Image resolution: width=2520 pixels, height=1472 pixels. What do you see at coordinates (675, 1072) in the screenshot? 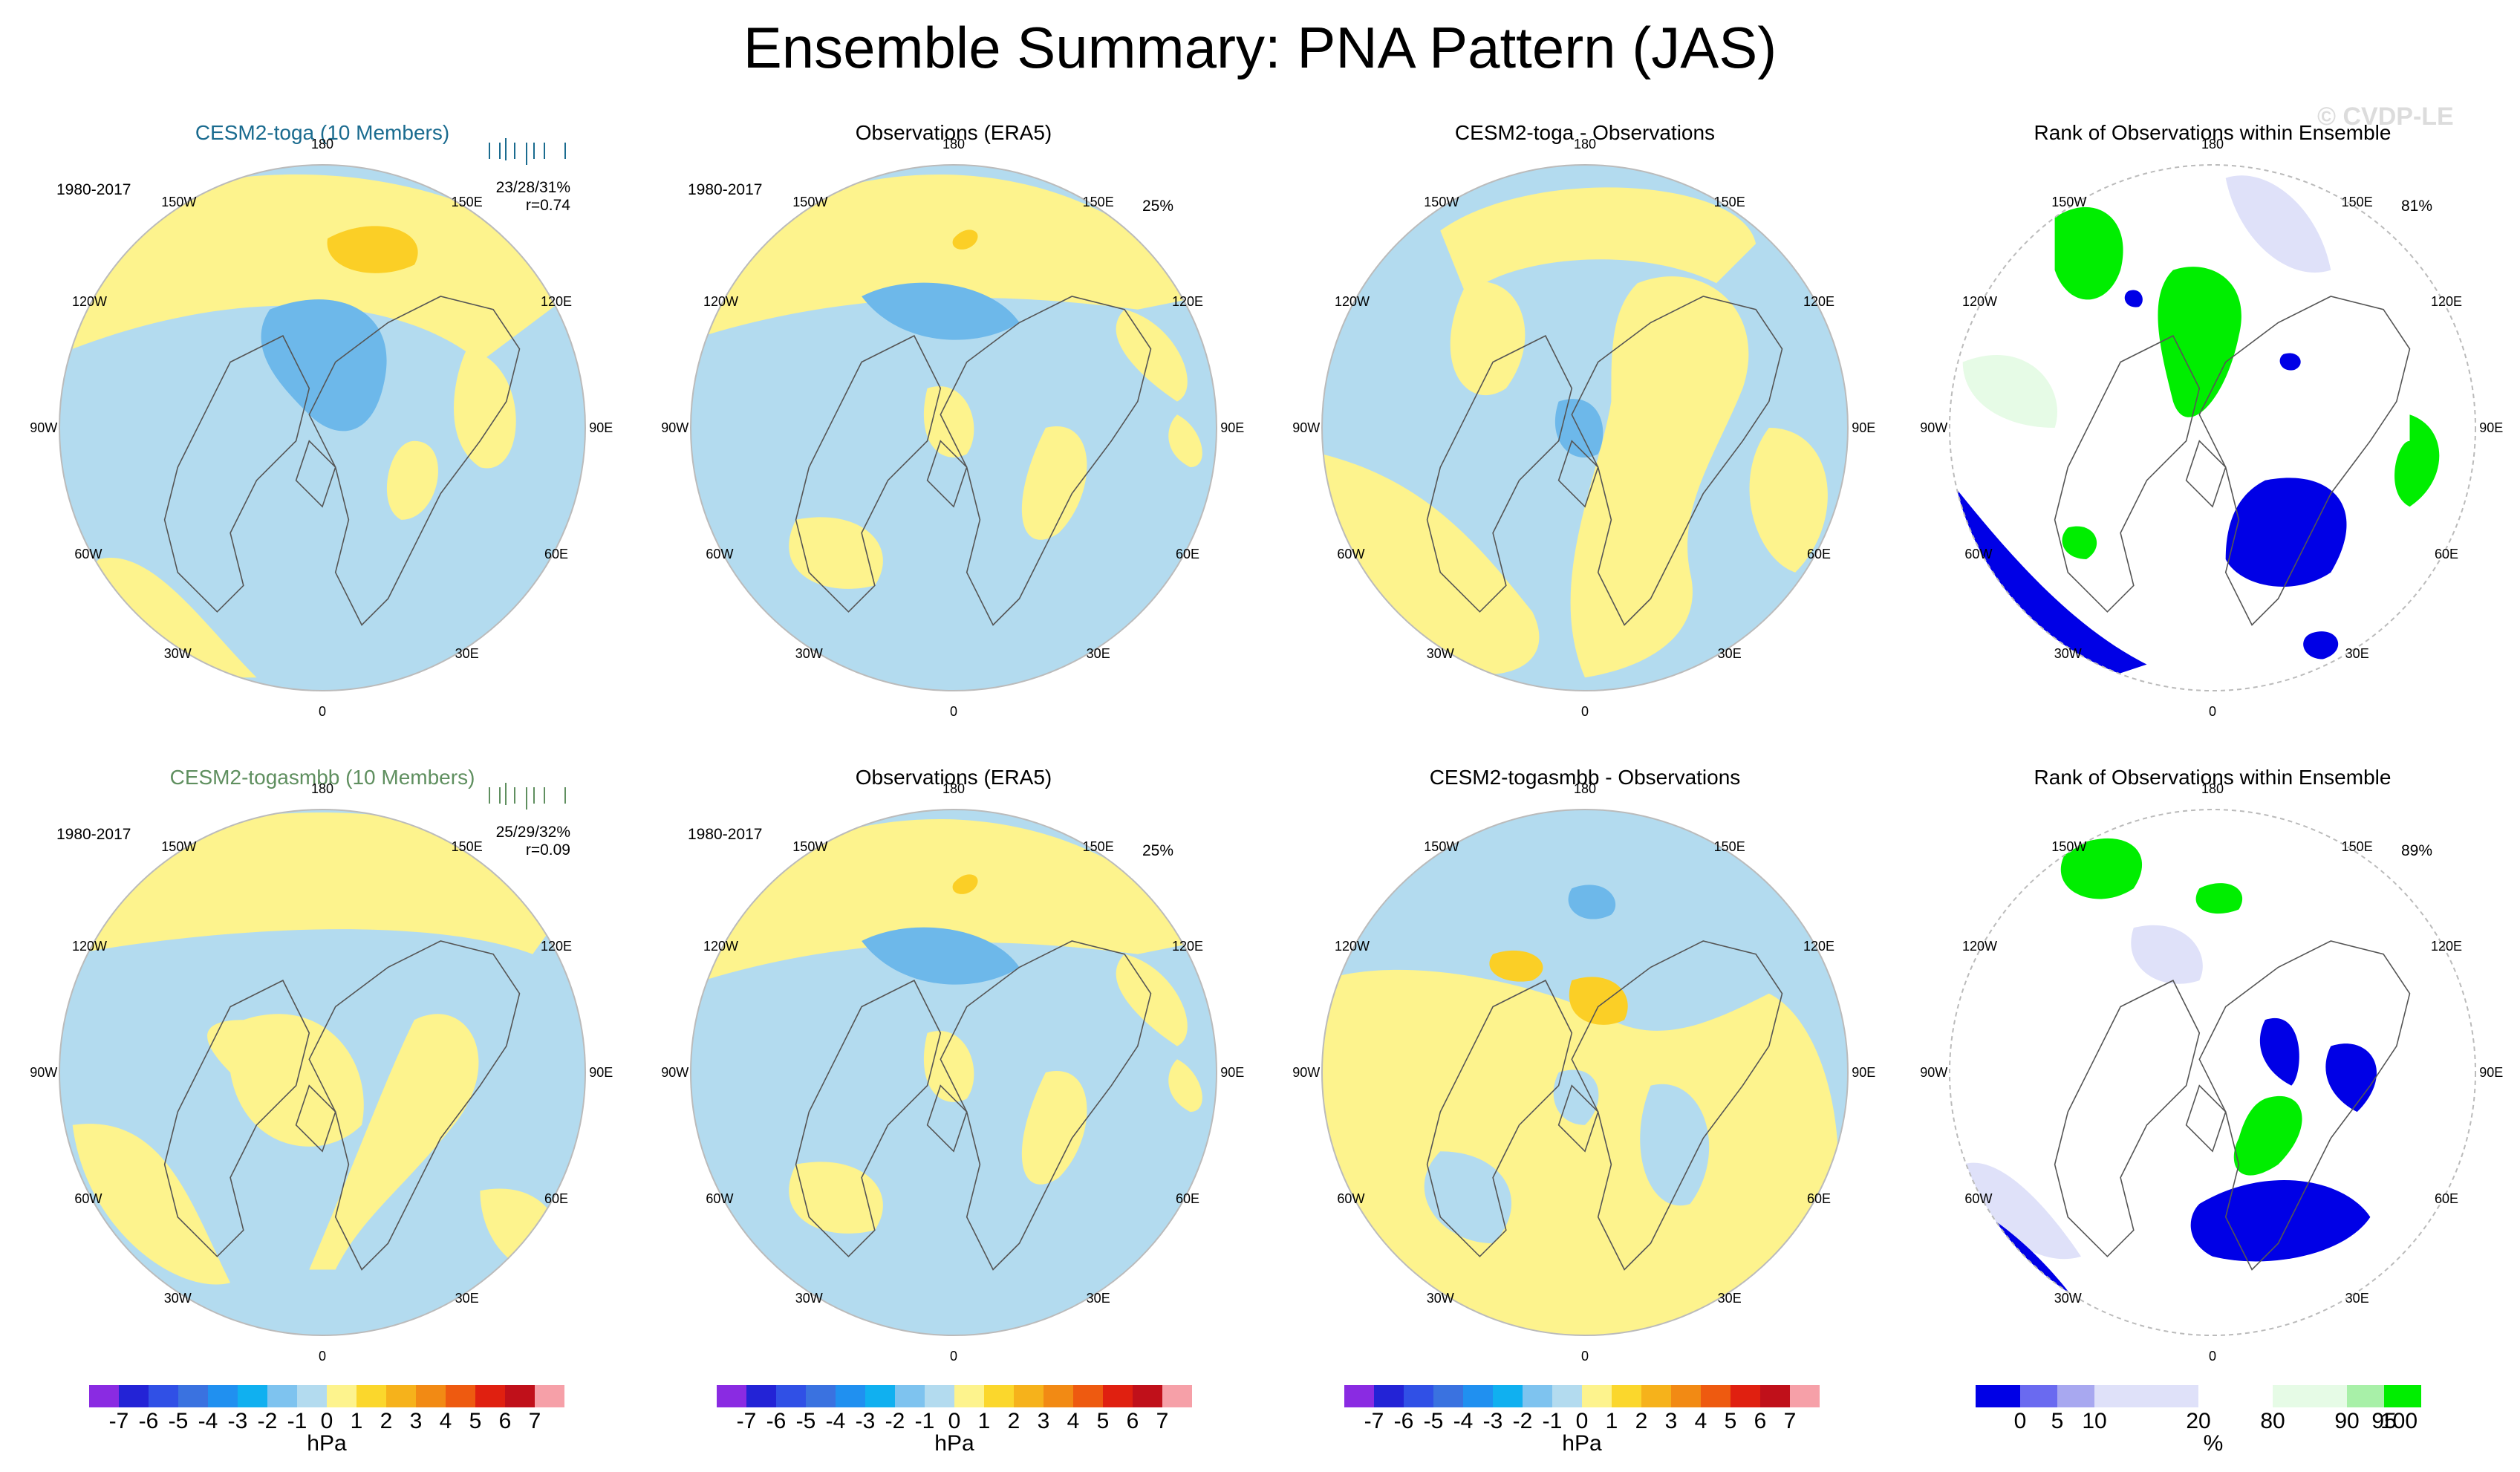
I see `longitude-label: 90W` at bounding box center [675, 1072].